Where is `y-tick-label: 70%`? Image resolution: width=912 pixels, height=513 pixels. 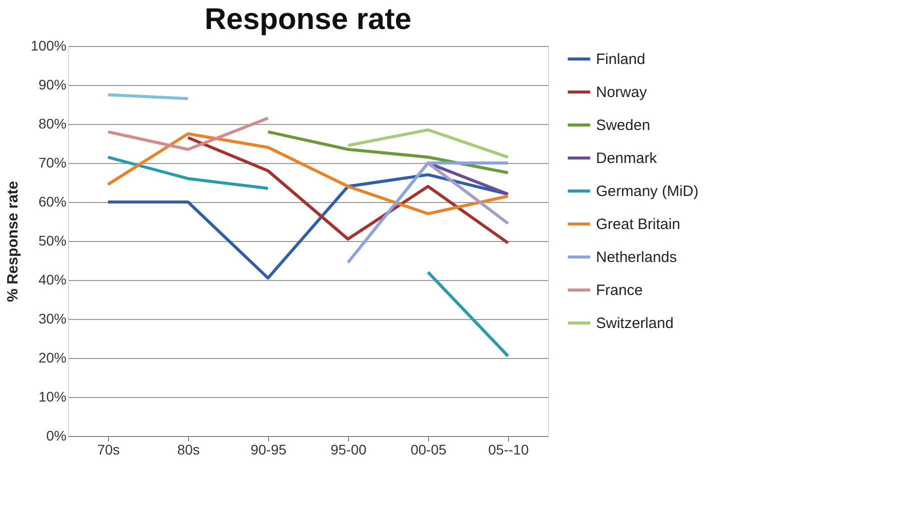 y-tick-label: 70% is located at coordinates (52, 162).